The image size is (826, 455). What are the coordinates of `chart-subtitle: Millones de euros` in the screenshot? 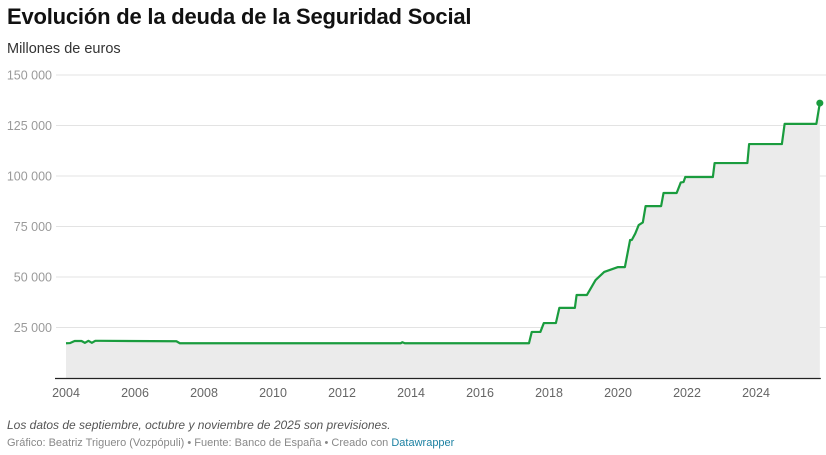 It's located at (64, 49).